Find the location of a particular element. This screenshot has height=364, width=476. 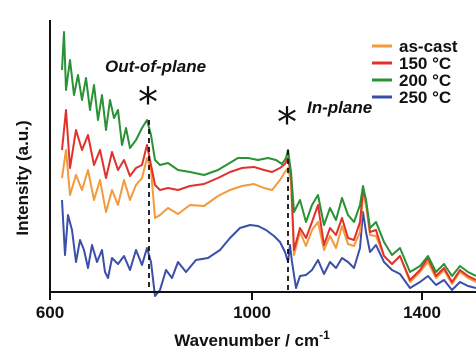

x-axis-title-superscript: -1 is located at coordinates (324, 335).